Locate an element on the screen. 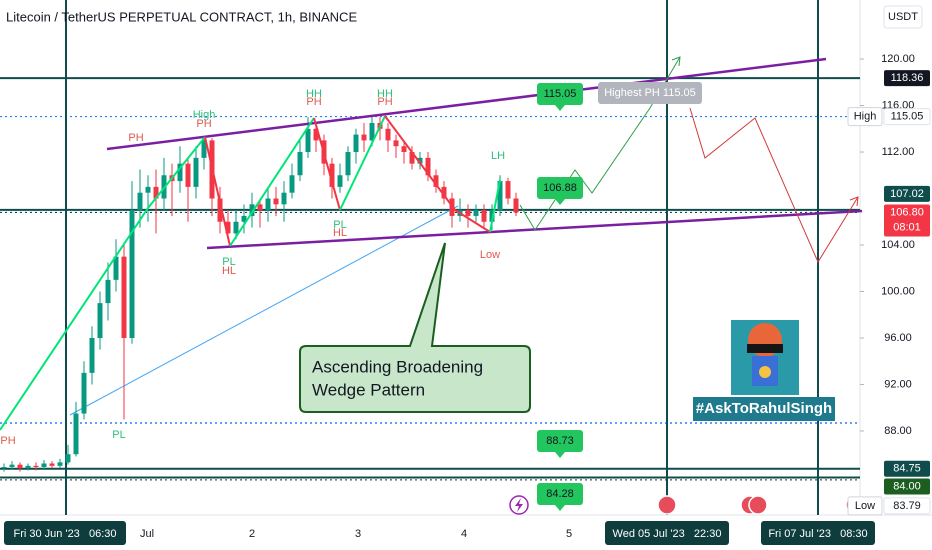  y-tick-label: 88.00 is located at coordinates (898, 431).